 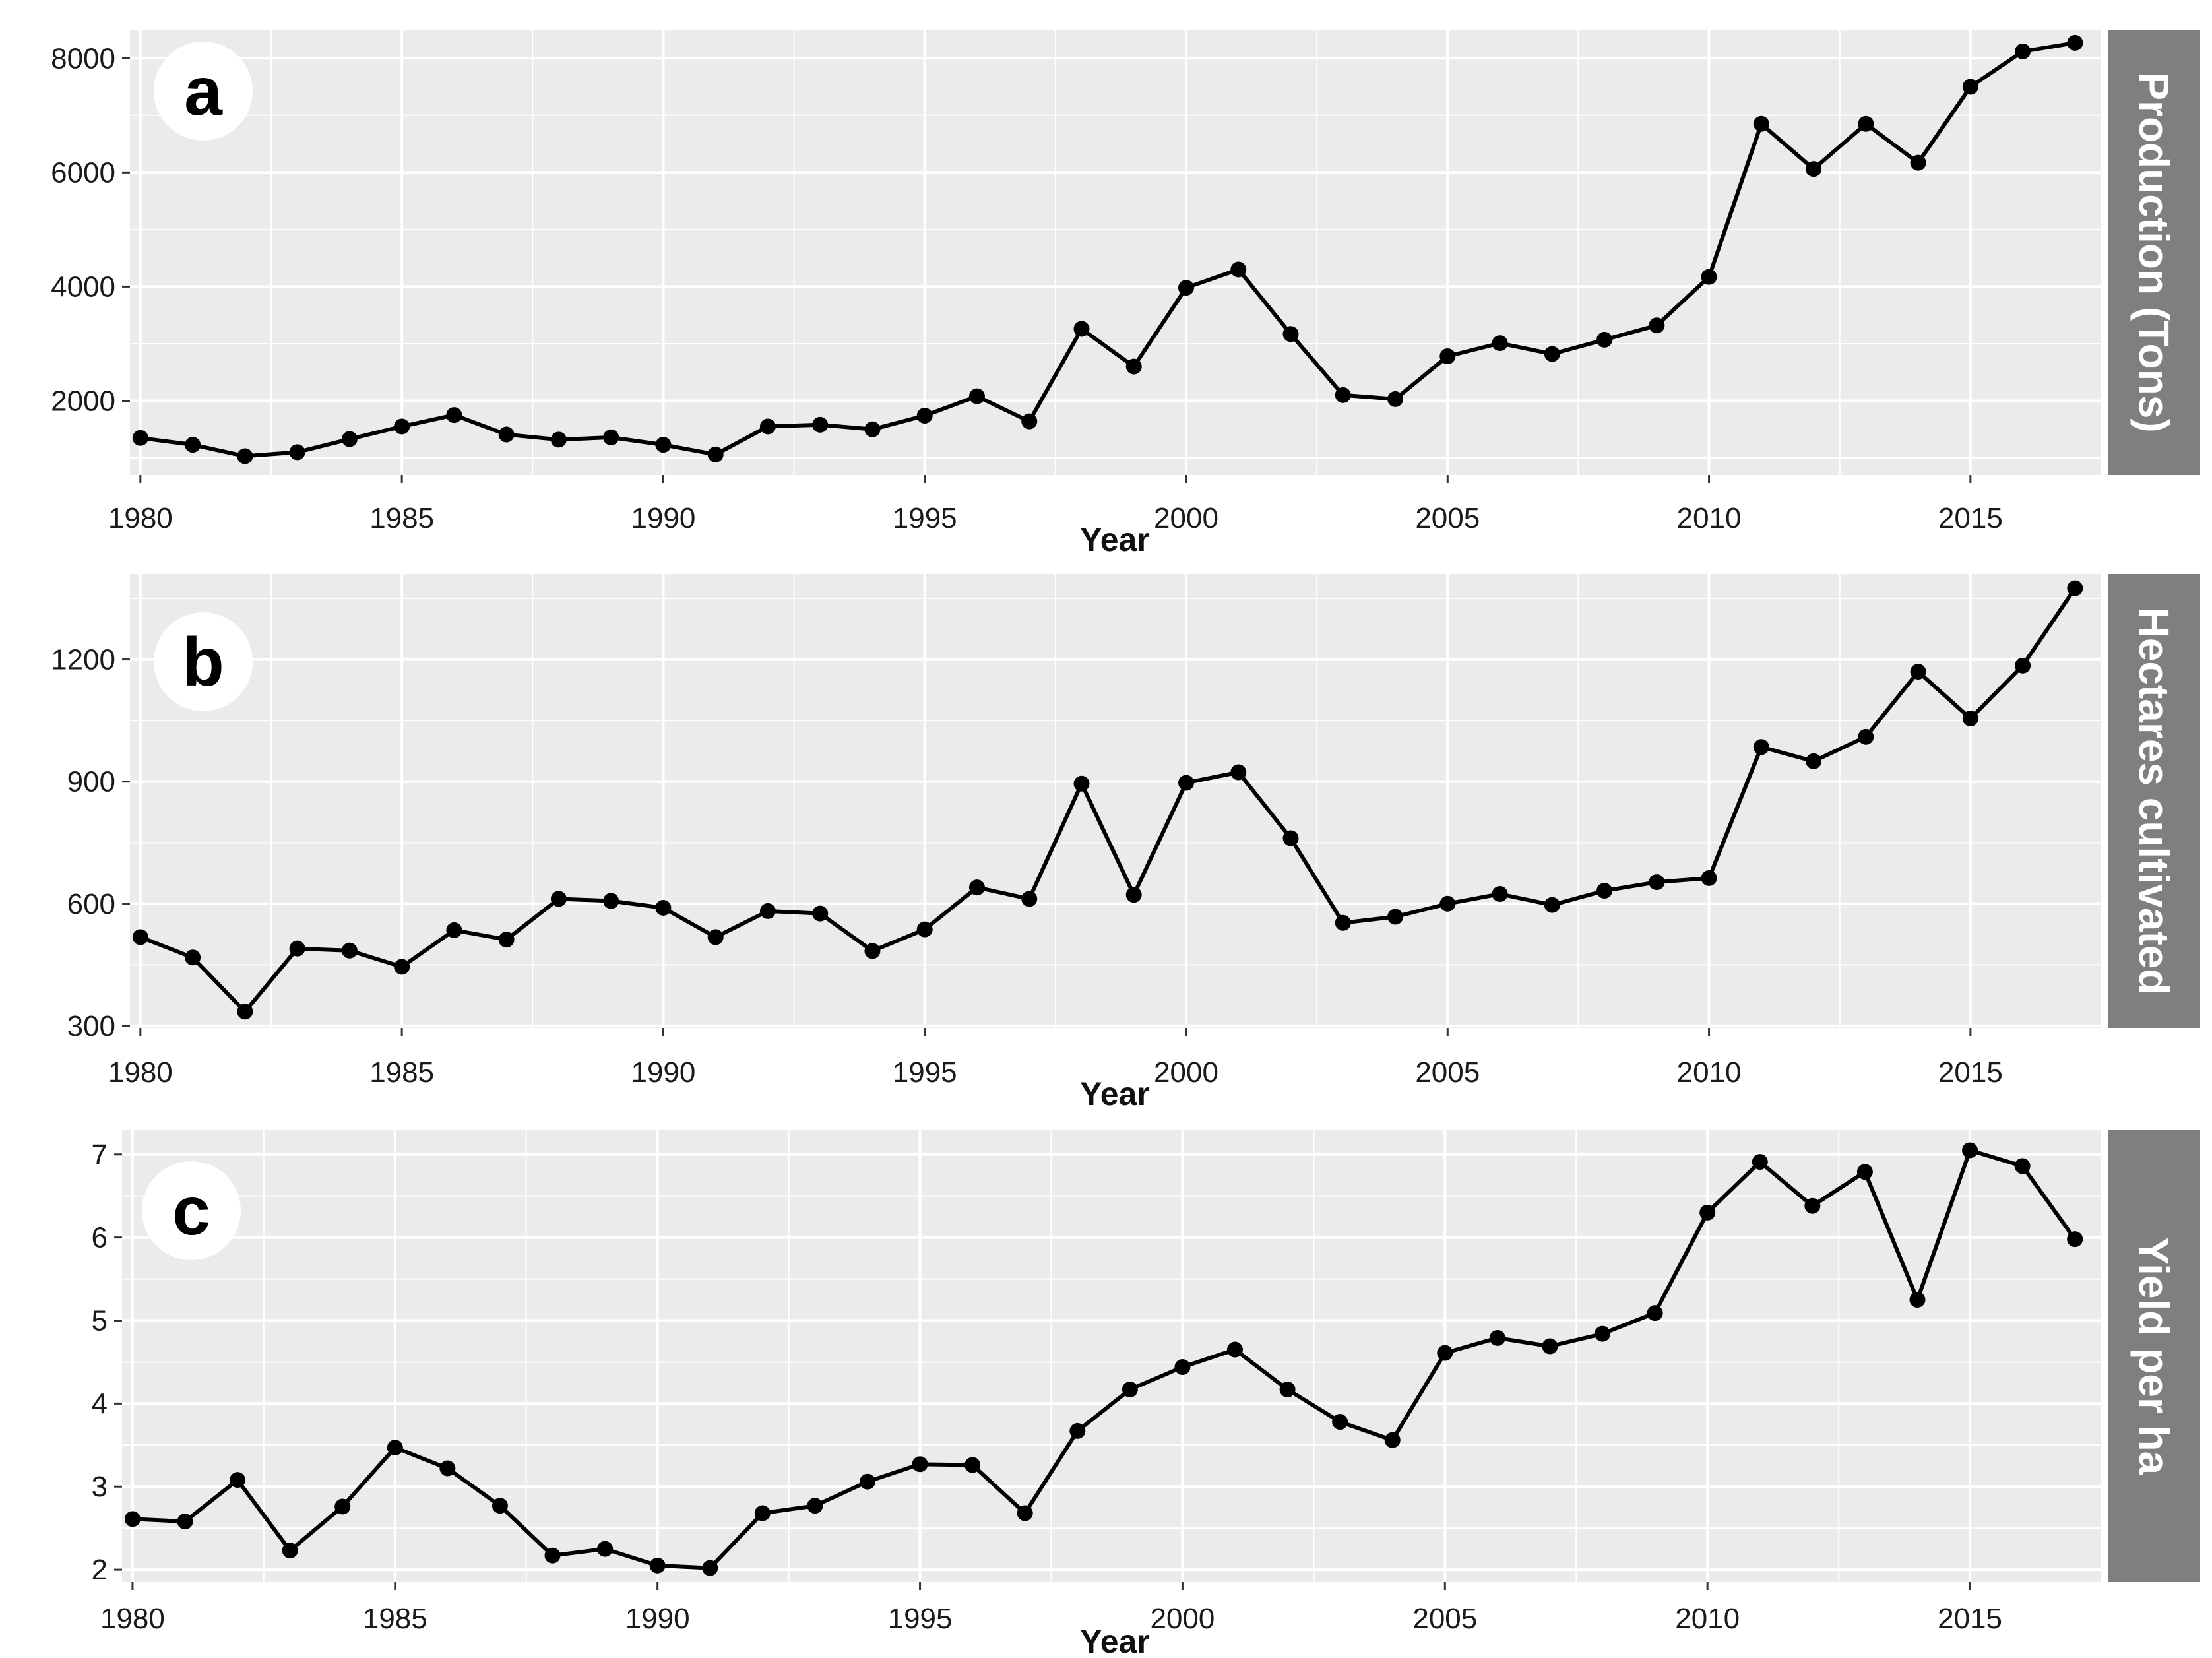 What do you see at coordinates (1115, 539) in the screenshot?
I see `x-axis-label: Year` at bounding box center [1115, 539].